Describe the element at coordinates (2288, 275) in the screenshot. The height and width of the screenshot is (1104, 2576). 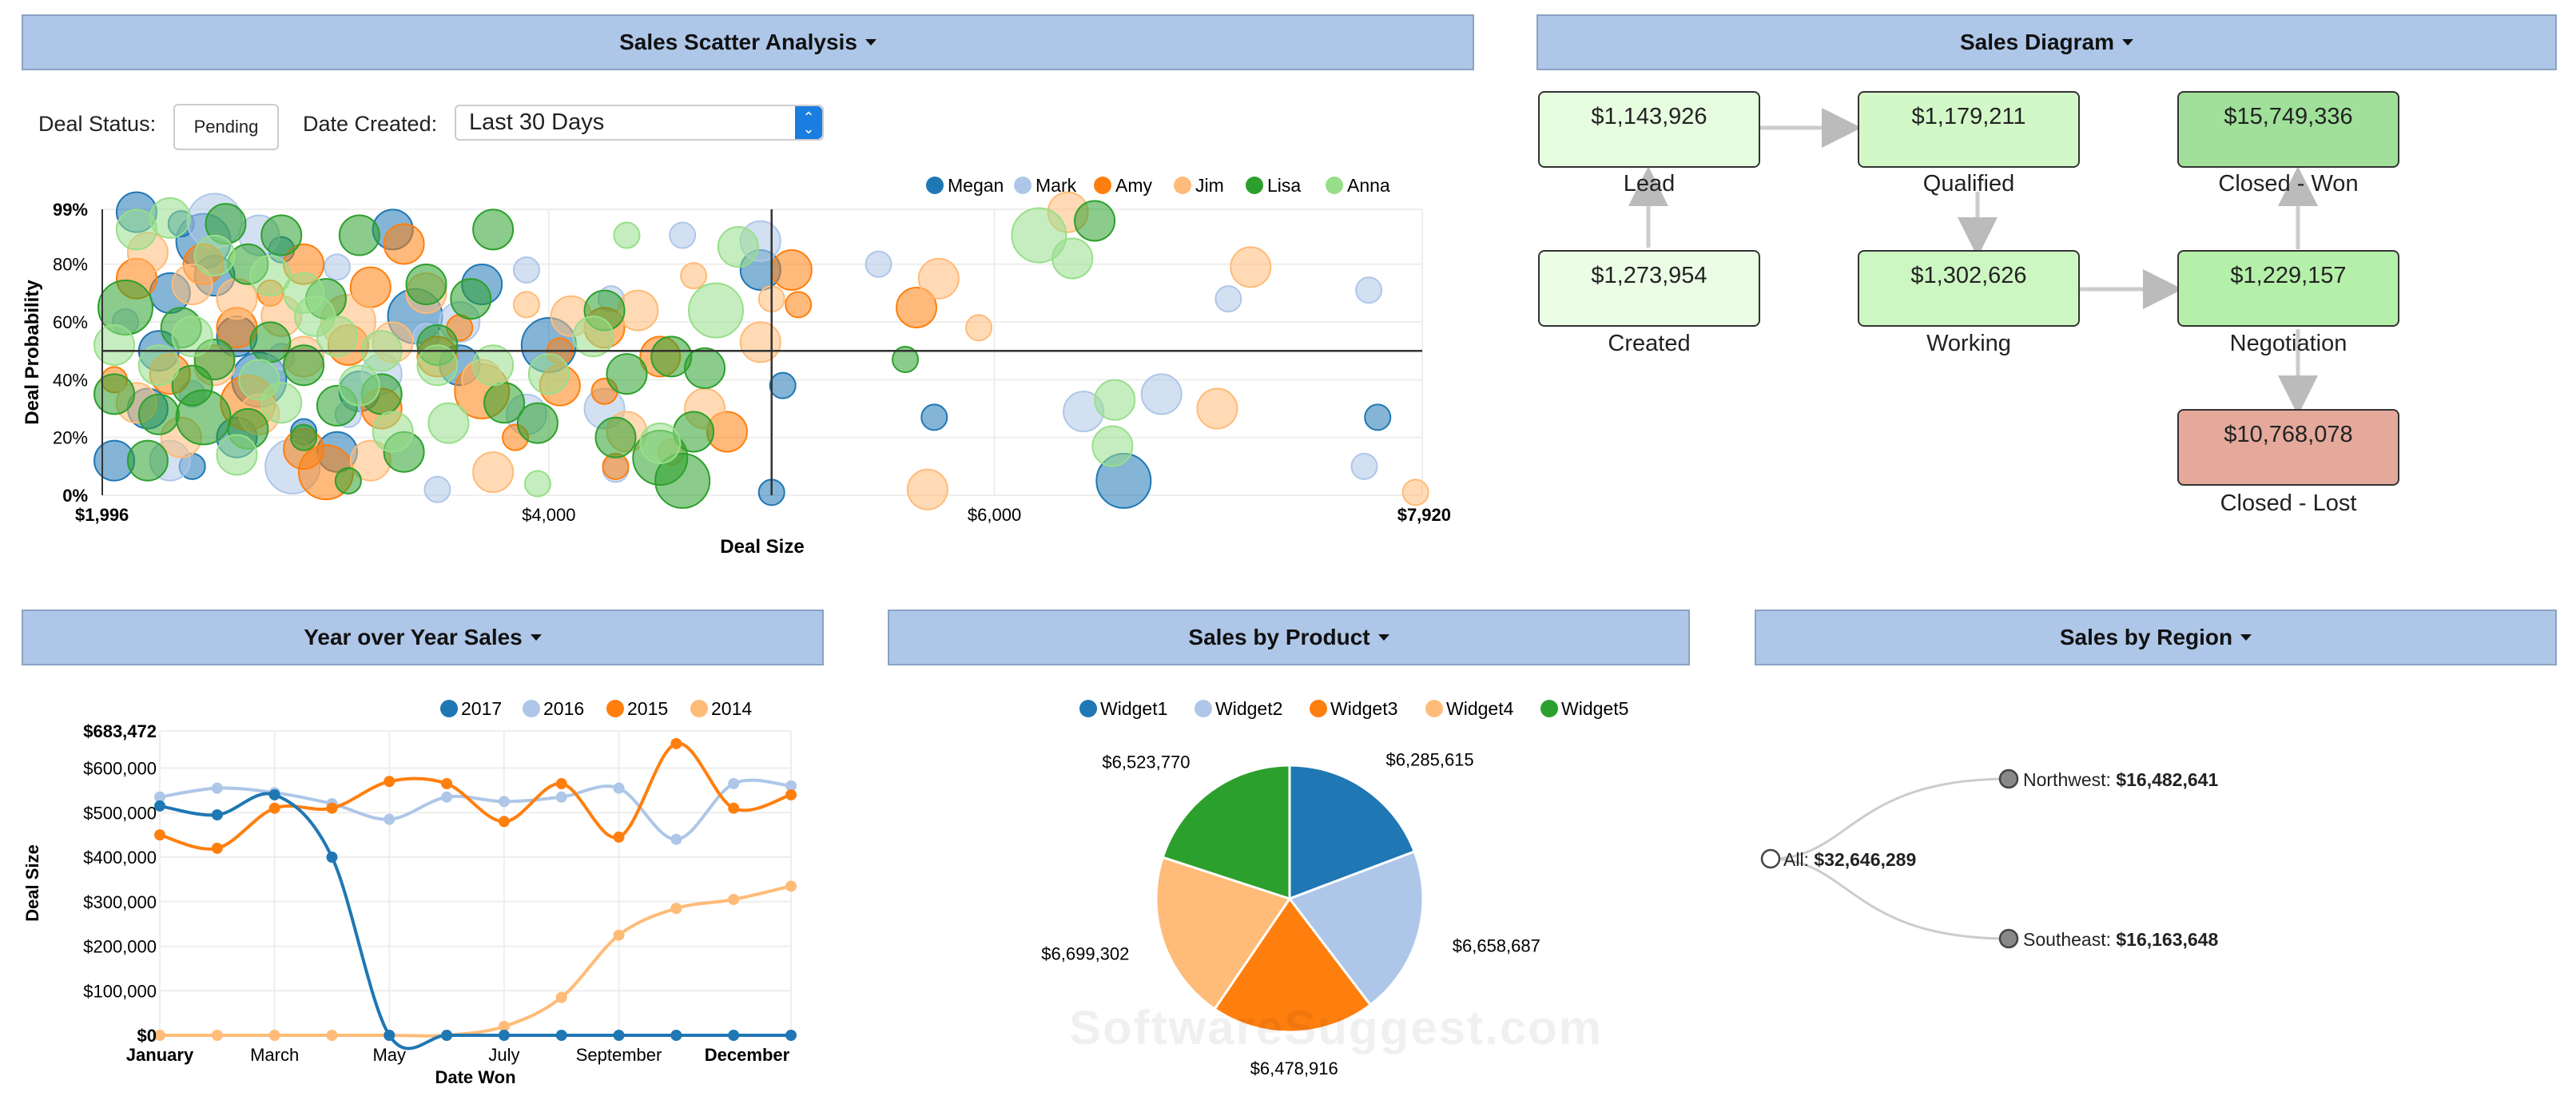
I see `node-negotiation-value: $1,229,157` at that location.